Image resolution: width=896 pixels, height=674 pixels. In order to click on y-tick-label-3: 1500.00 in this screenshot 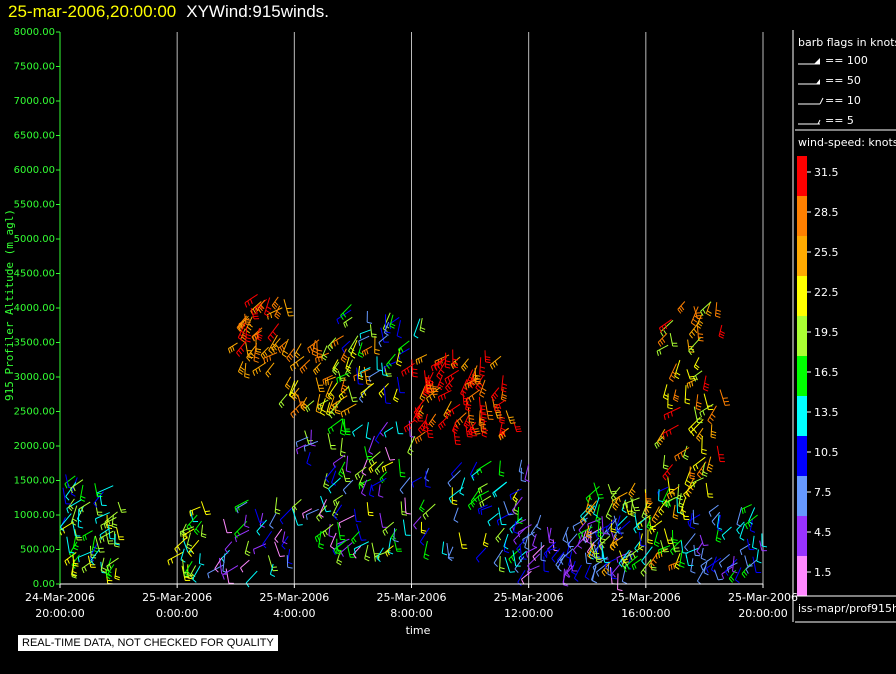, I will do `click(34, 481)`.